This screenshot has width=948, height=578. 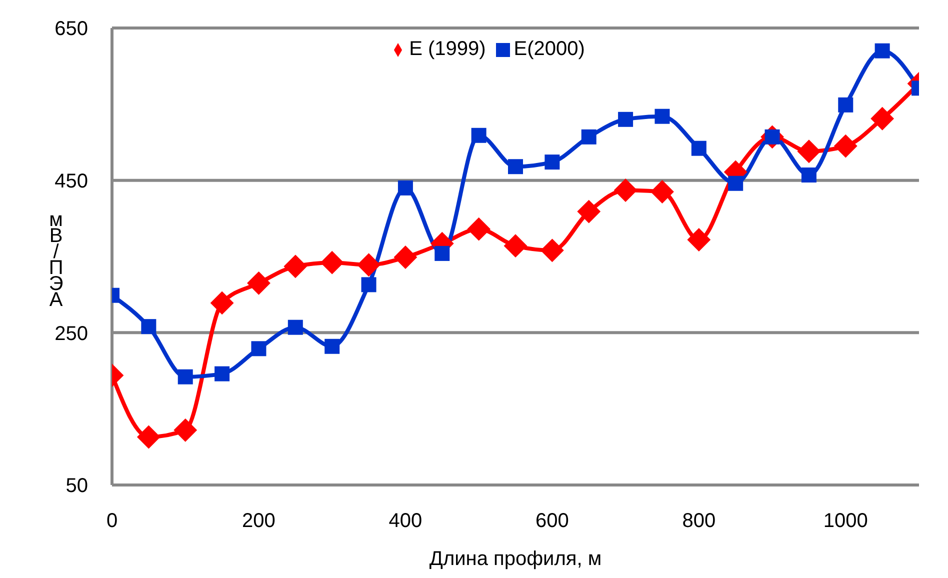 What do you see at coordinates (552, 521) in the screenshot?
I see `x-tick-label: 600` at bounding box center [552, 521].